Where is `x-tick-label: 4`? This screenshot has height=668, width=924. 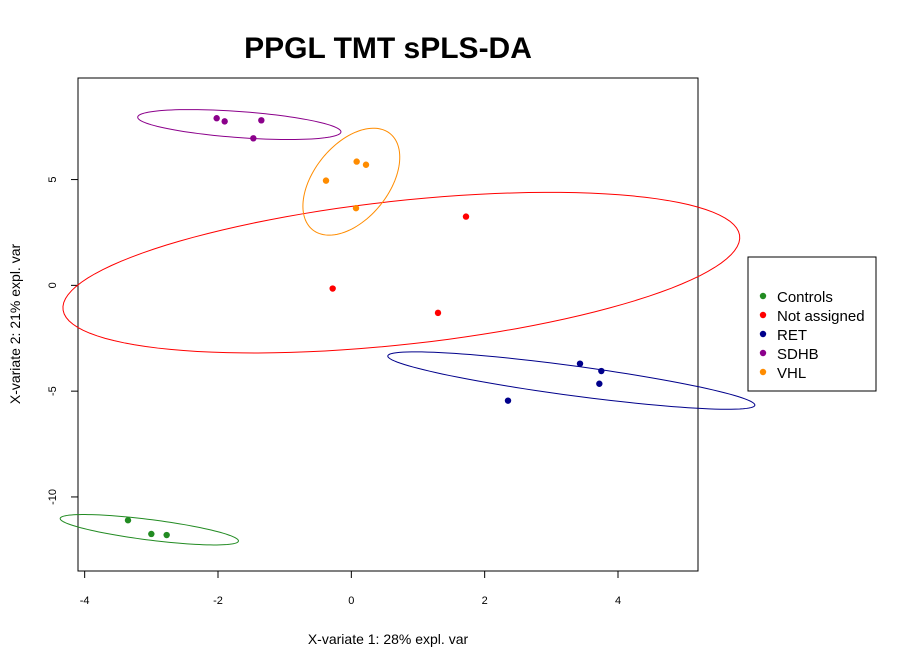
x-tick-label: 4 is located at coordinates (618, 601).